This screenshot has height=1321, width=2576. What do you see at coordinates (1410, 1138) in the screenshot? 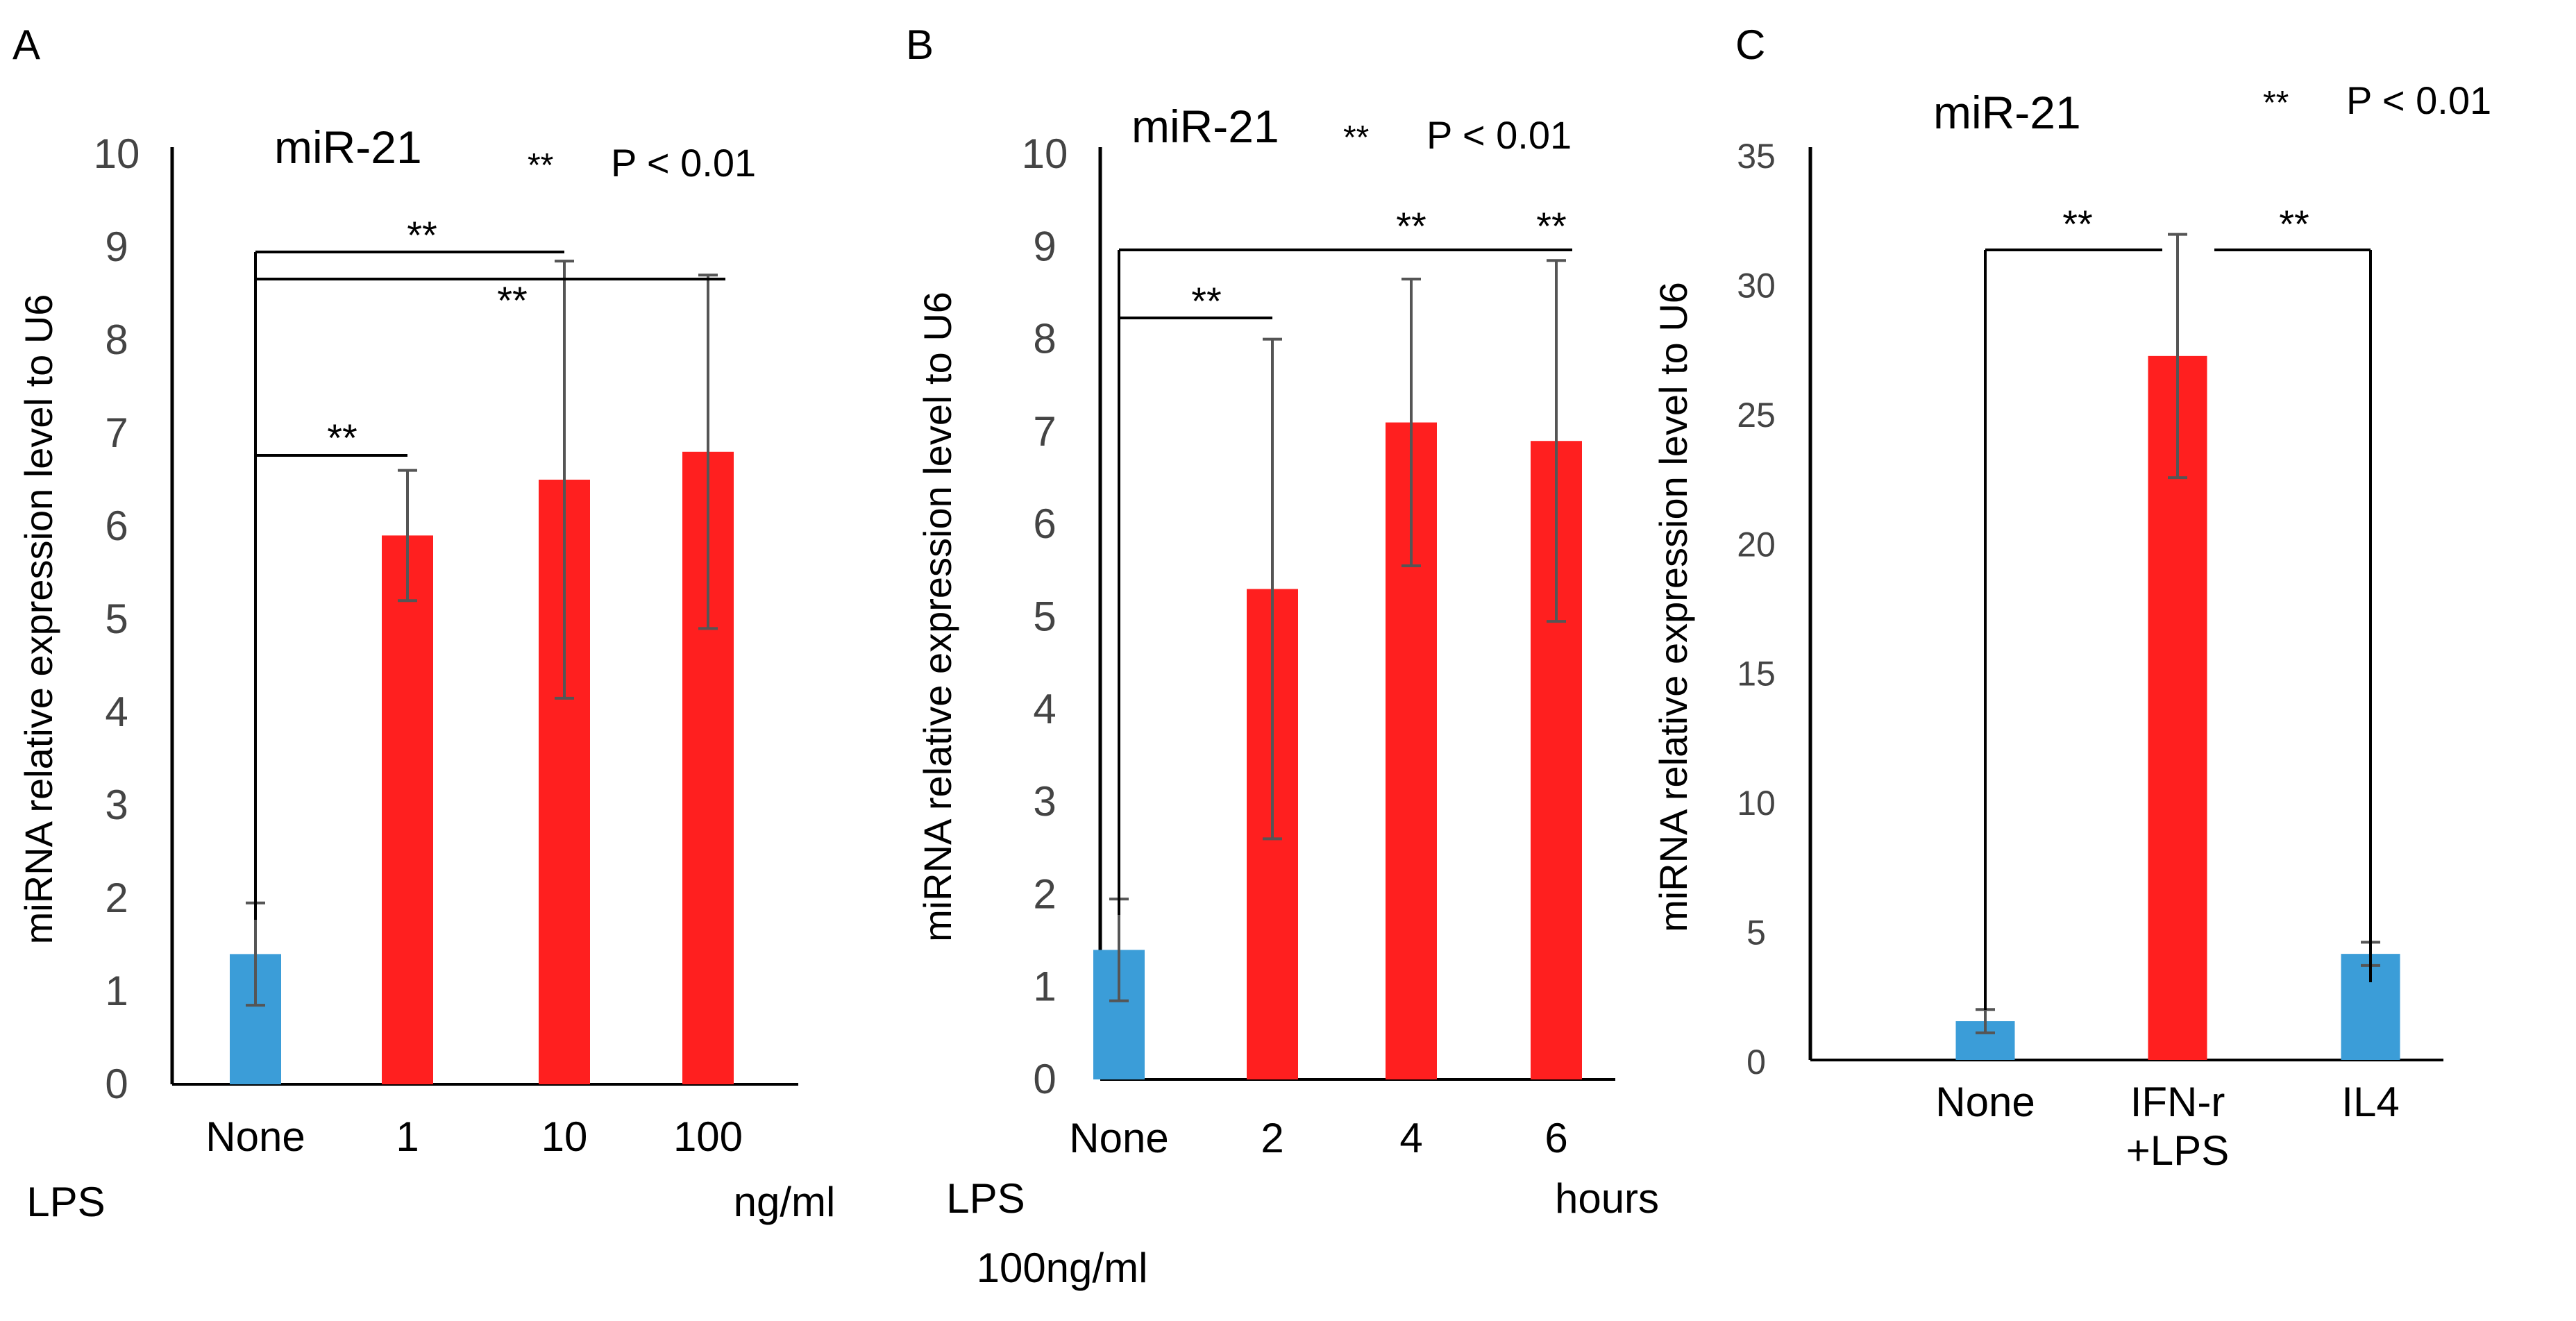
I see `x-tick-label: 4` at bounding box center [1410, 1138].